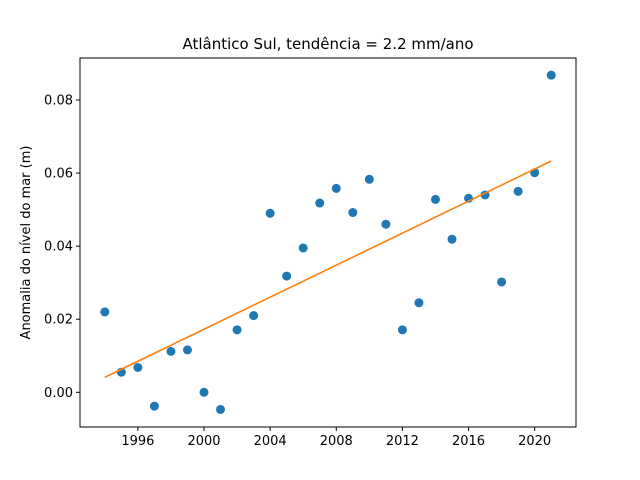 The image size is (640, 480). Describe the element at coordinates (270, 441) in the screenshot. I see `x-tick-label: 2004` at that location.